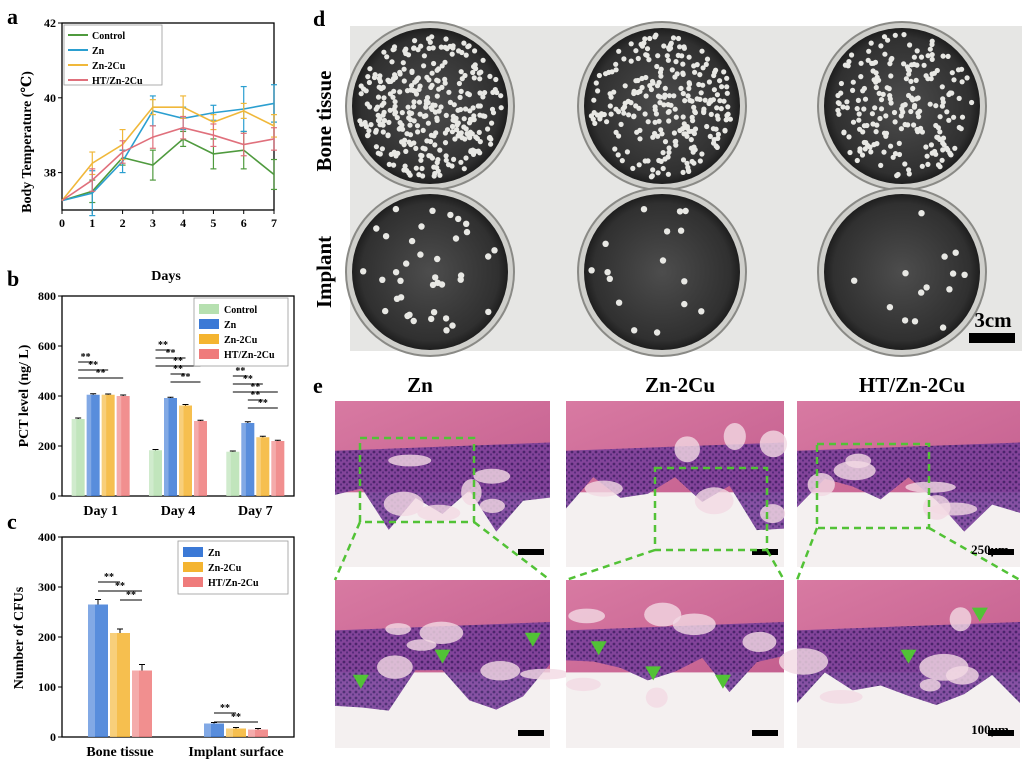  Describe the element at coordinates (168, 152) in the screenshot. I see `series-line-zn` at that location.